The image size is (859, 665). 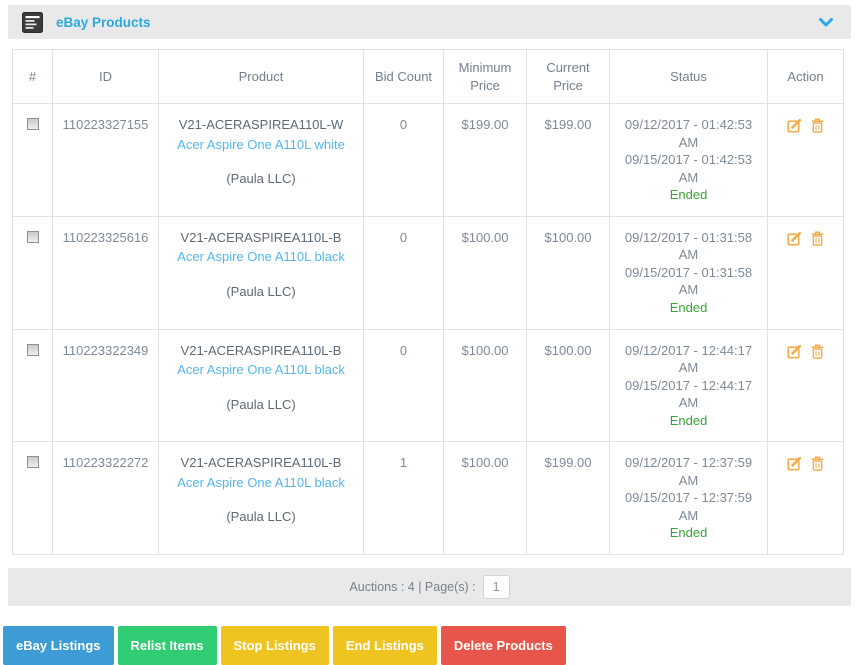 What do you see at coordinates (568, 76) in the screenshot?
I see `column-header-current-price: Current Price` at bounding box center [568, 76].